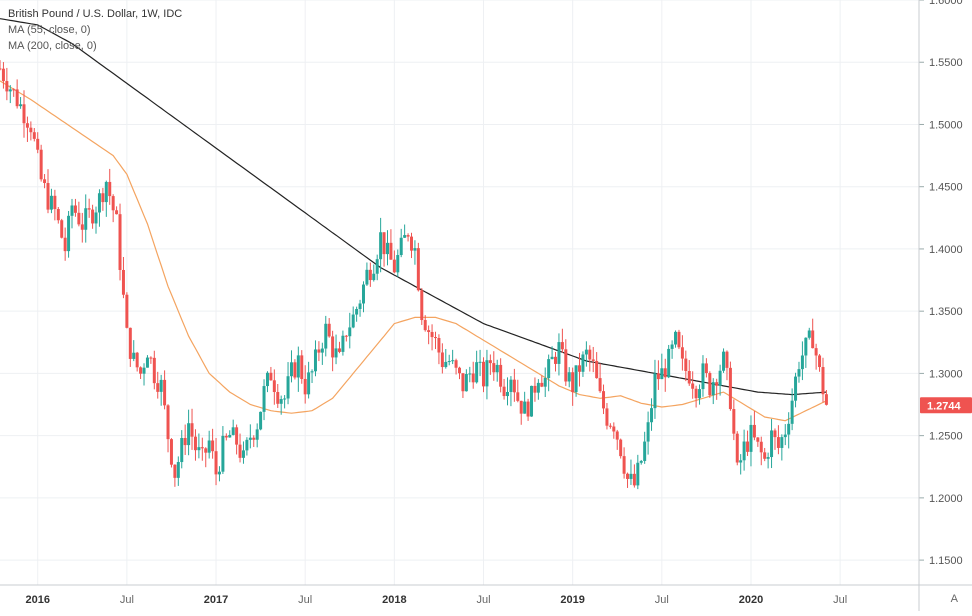  Describe the element at coordinates (946, 3) in the screenshot. I see `y-tick-label: 1.6000` at that location.